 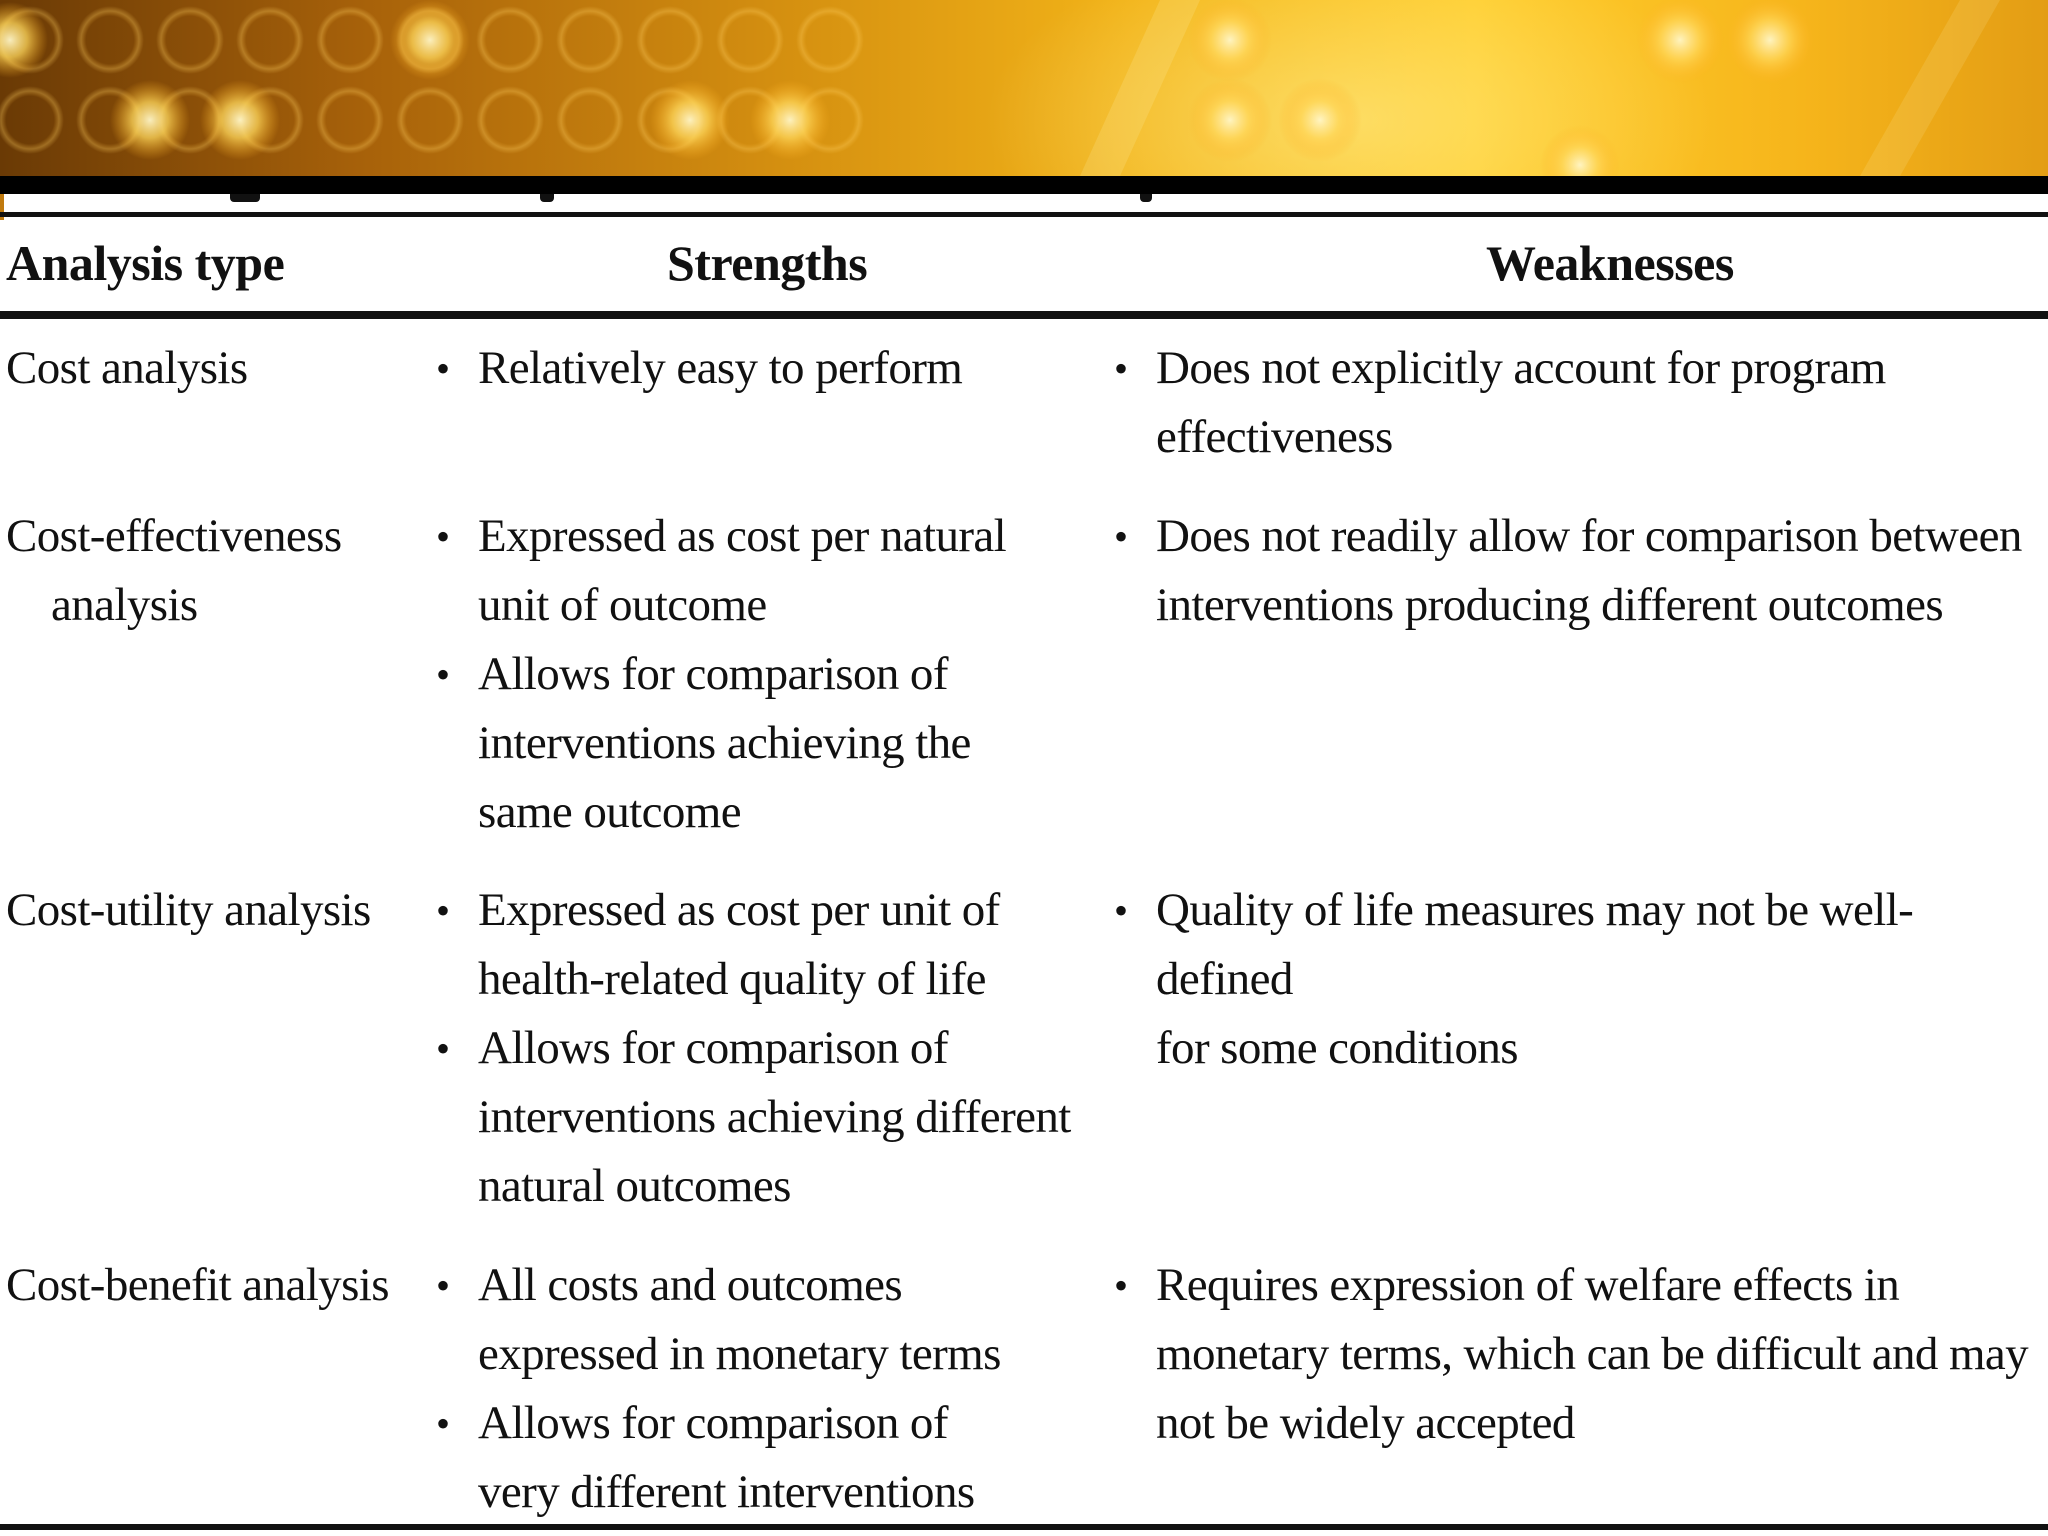 What do you see at coordinates (2, 207) in the screenshot?
I see `orange-edge-mark` at bounding box center [2, 207].